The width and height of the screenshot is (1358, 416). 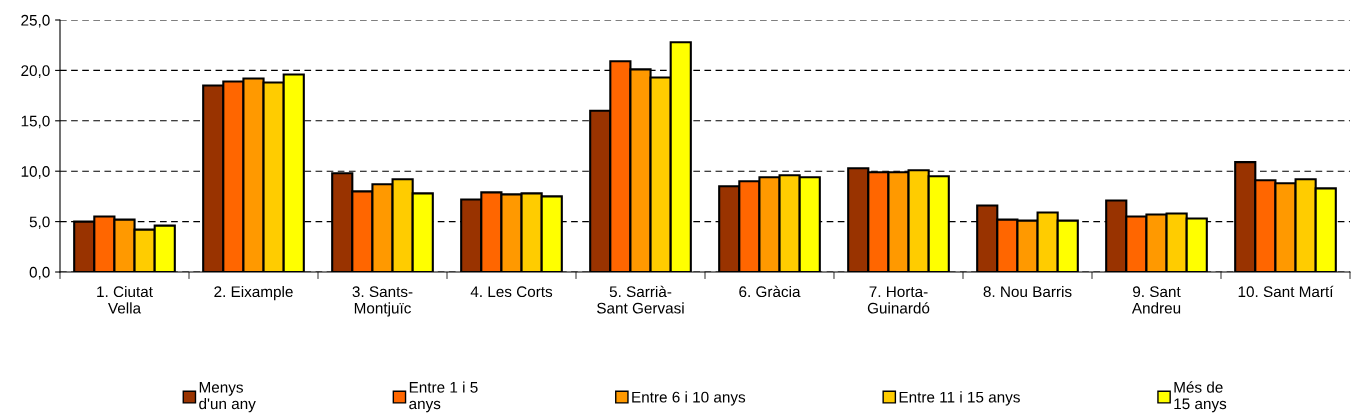 What do you see at coordinates (382, 301) in the screenshot?
I see `x-tick-label: 3. Sants- Montjuïc` at bounding box center [382, 301].